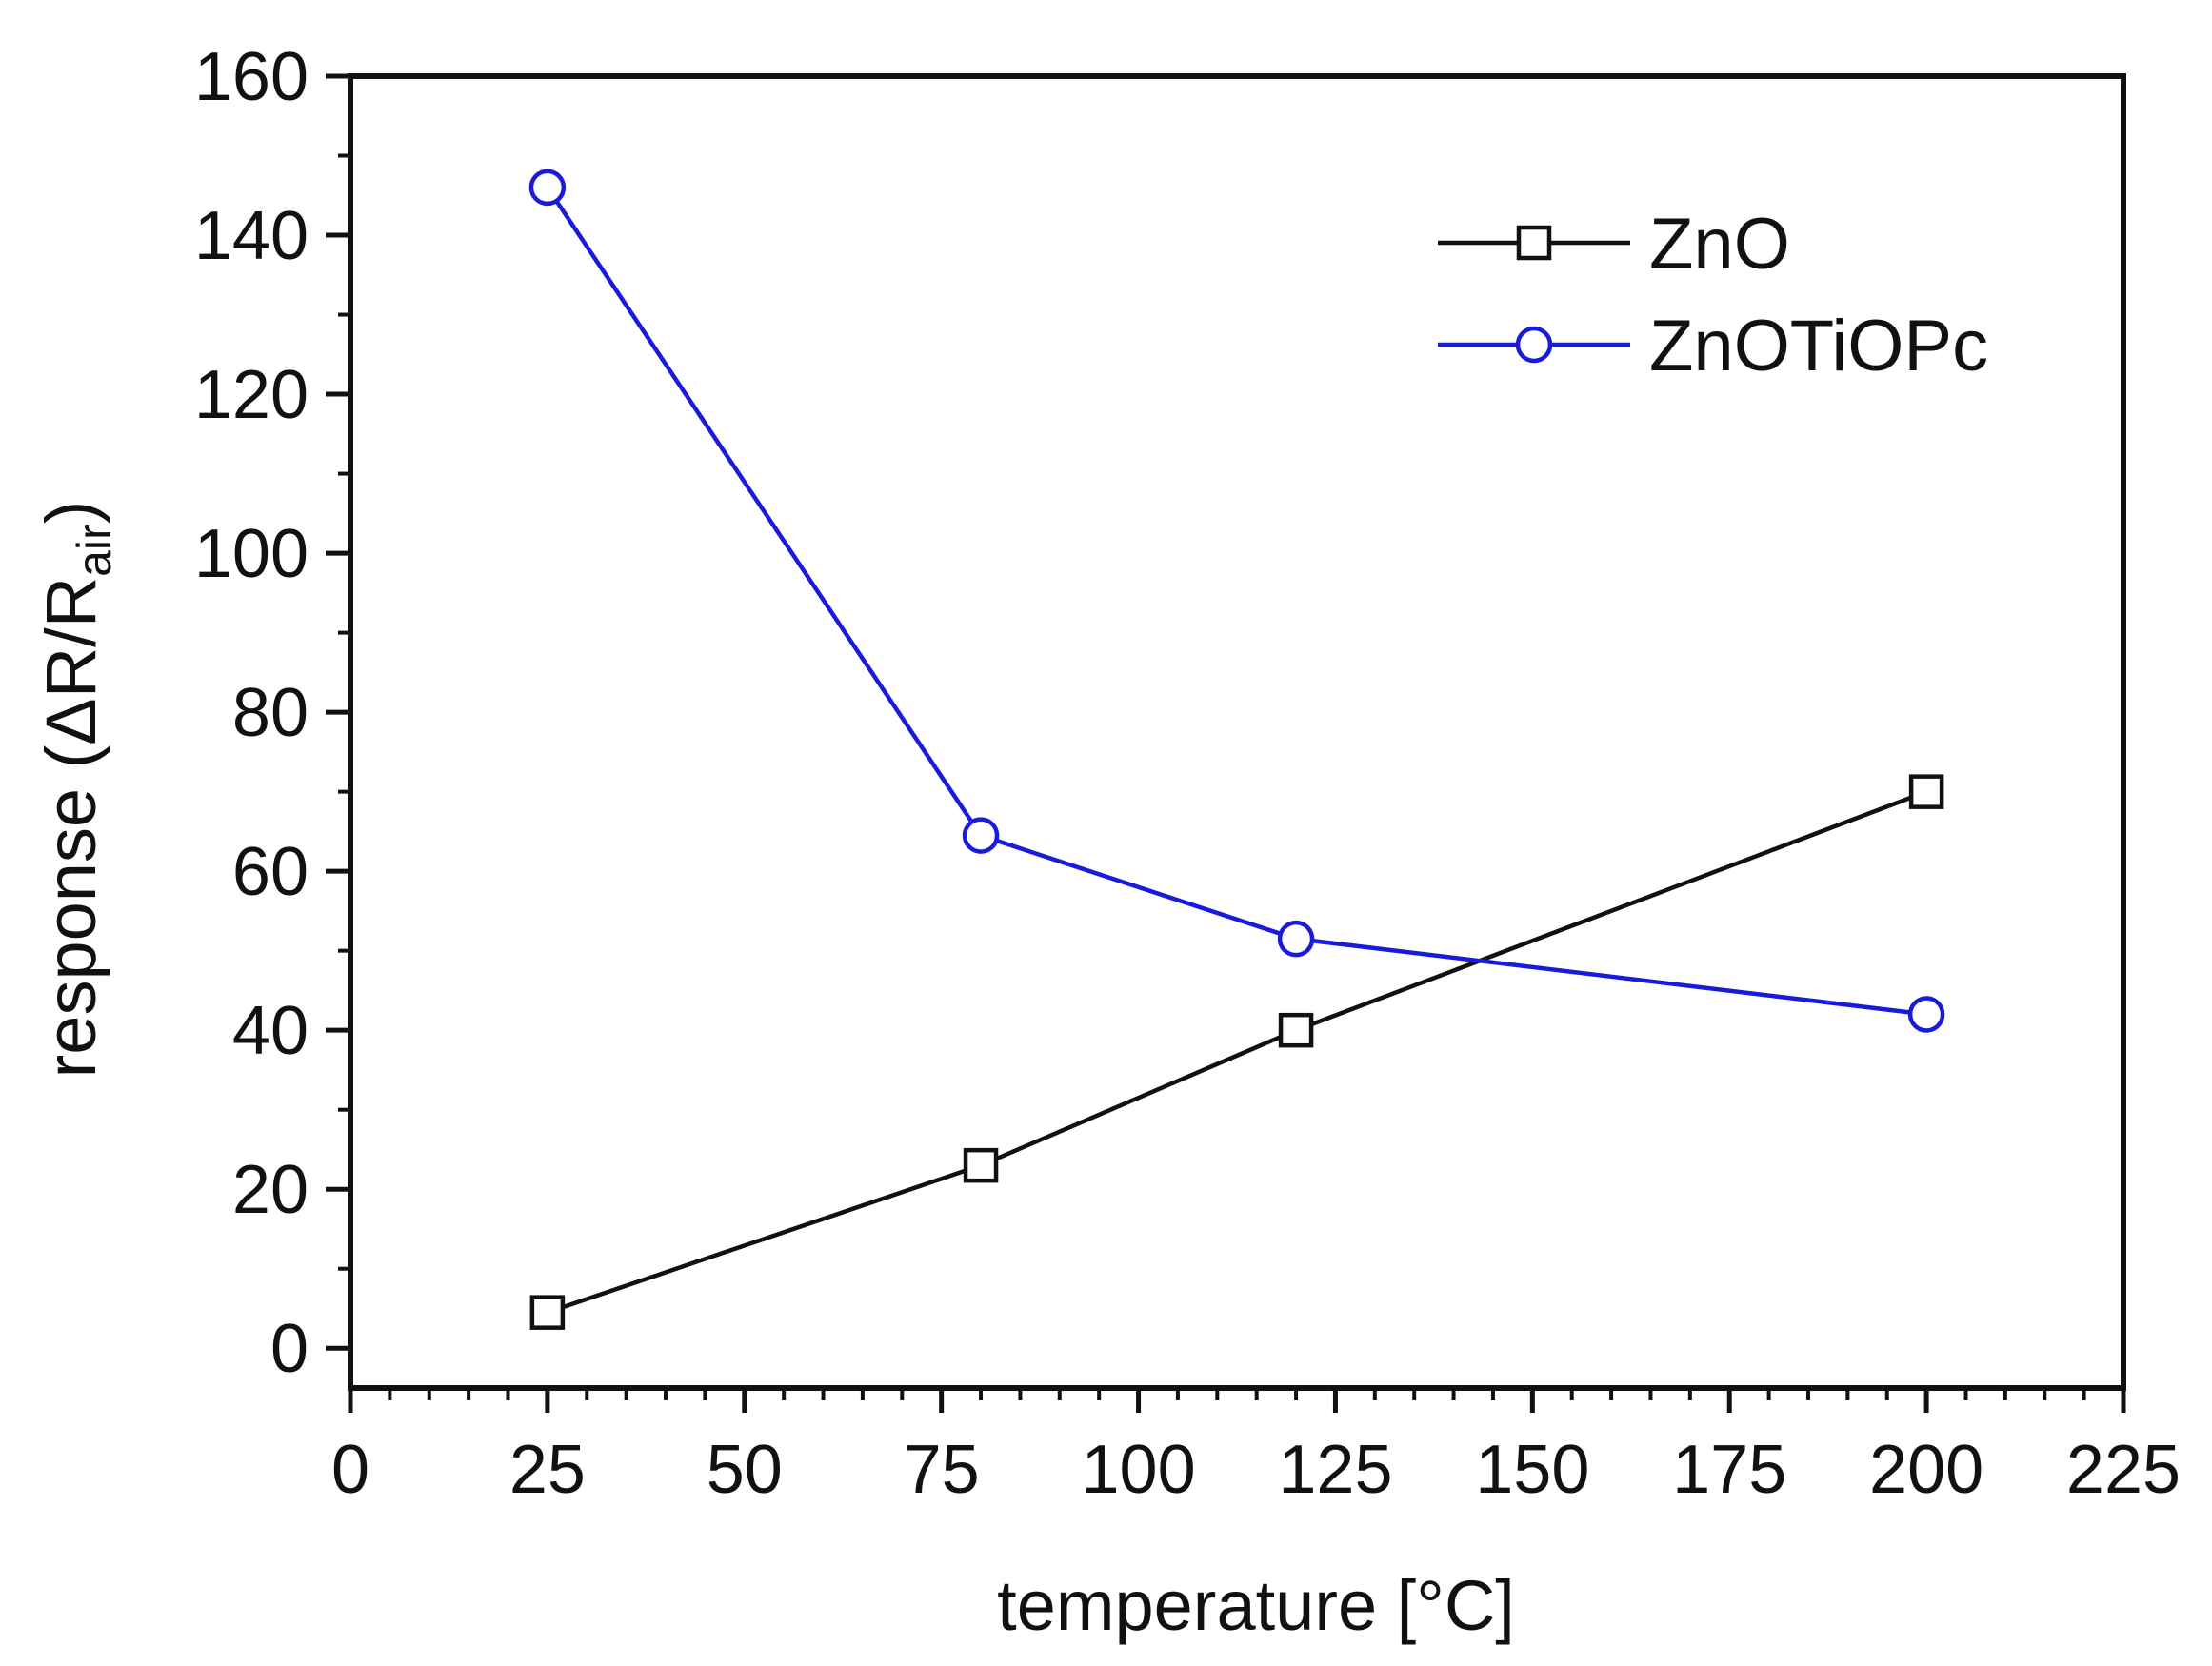 The height and width of the screenshot is (1666, 2212). What do you see at coordinates (1719, 244) in the screenshot?
I see `legend-label-zno: ZnO` at bounding box center [1719, 244].